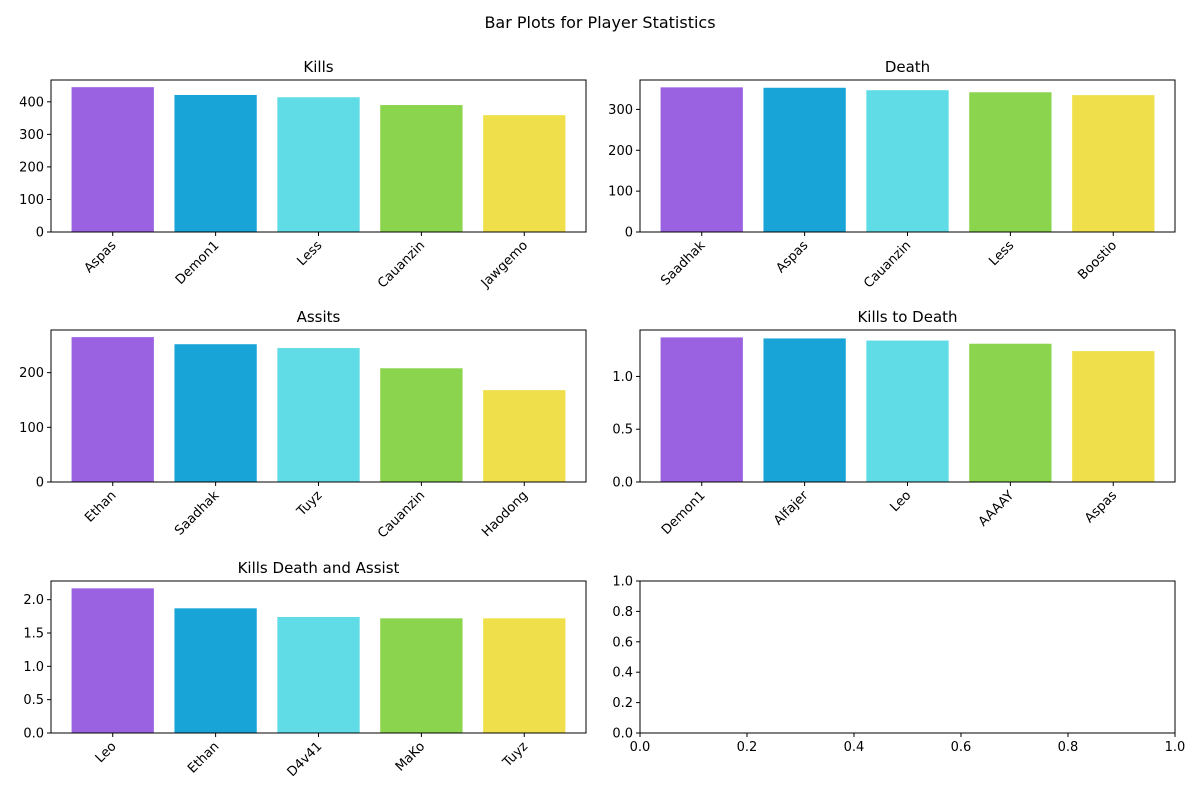 The image size is (1200, 800). Describe the element at coordinates (622, 642) in the screenshot. I see `y-tick-label: 0.6` at that location.